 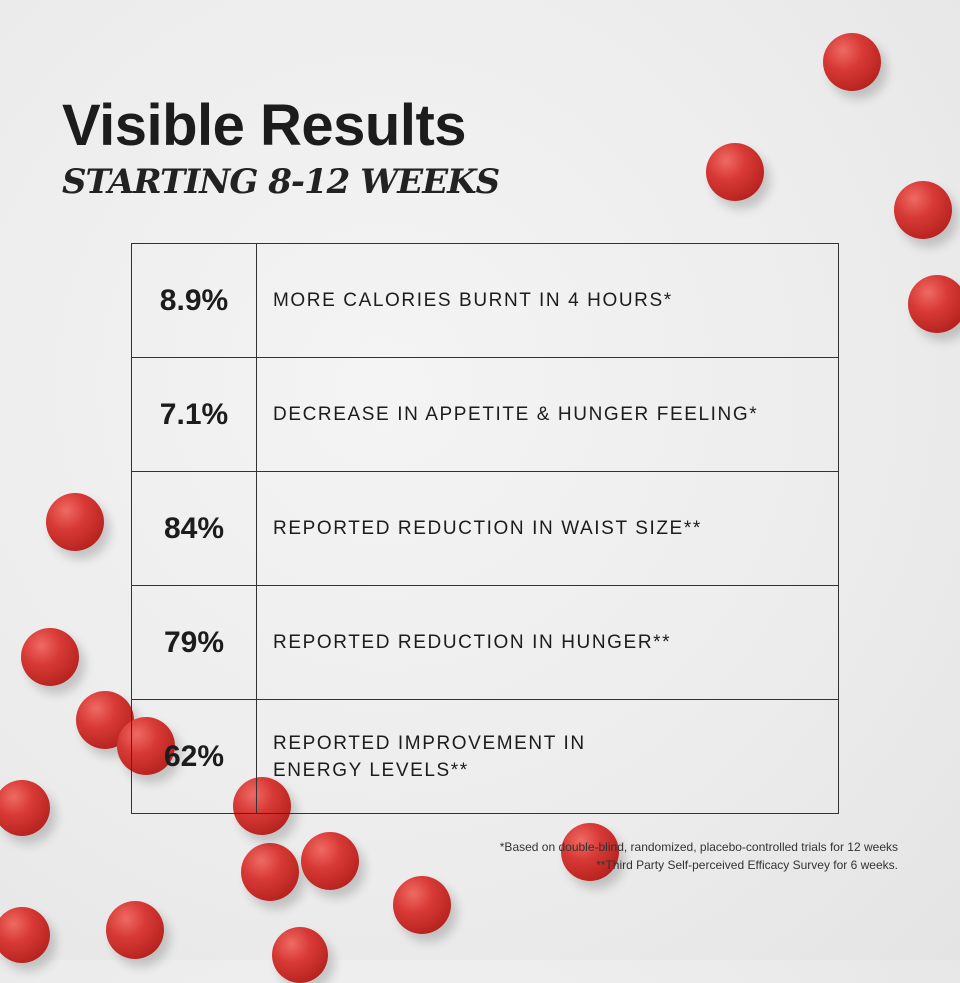 What do you see at coordinates (281, 182) in the screenshot?
I see `page-subtitle: STARTING 8-12 WEEKS` at bounding box center [281, 182].